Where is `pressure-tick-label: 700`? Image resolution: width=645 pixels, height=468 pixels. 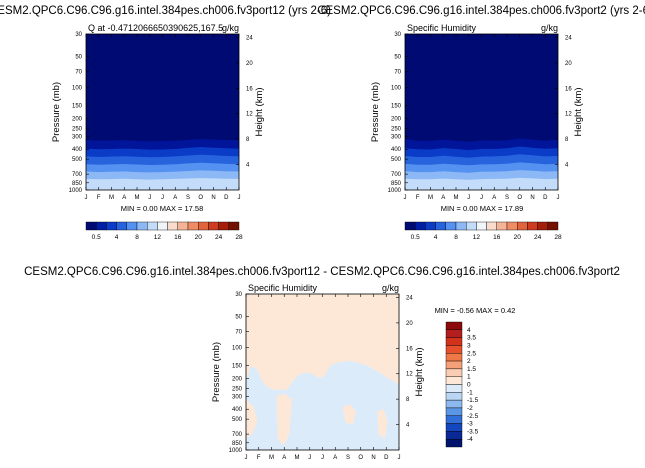 pressure-tick-label: 700 is located at coordinates (237, 435).